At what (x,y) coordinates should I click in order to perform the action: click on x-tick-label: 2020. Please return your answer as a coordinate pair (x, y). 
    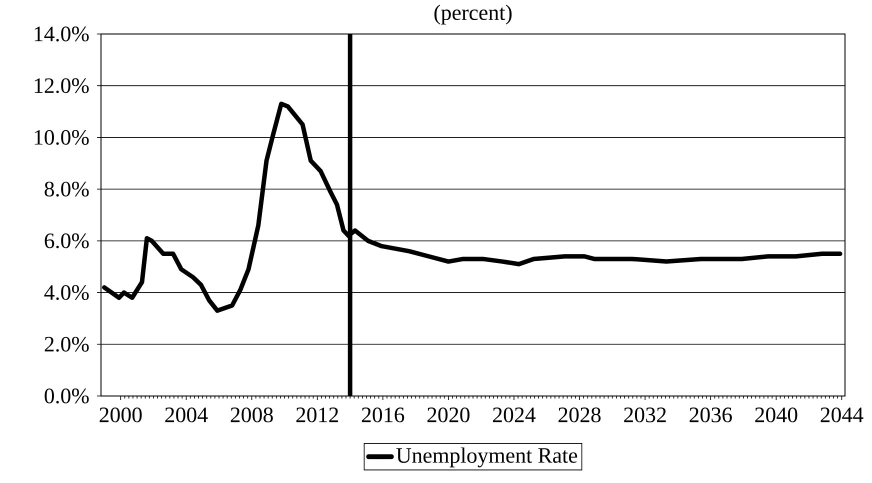
    Looking at the image, I should click on (448, 414).